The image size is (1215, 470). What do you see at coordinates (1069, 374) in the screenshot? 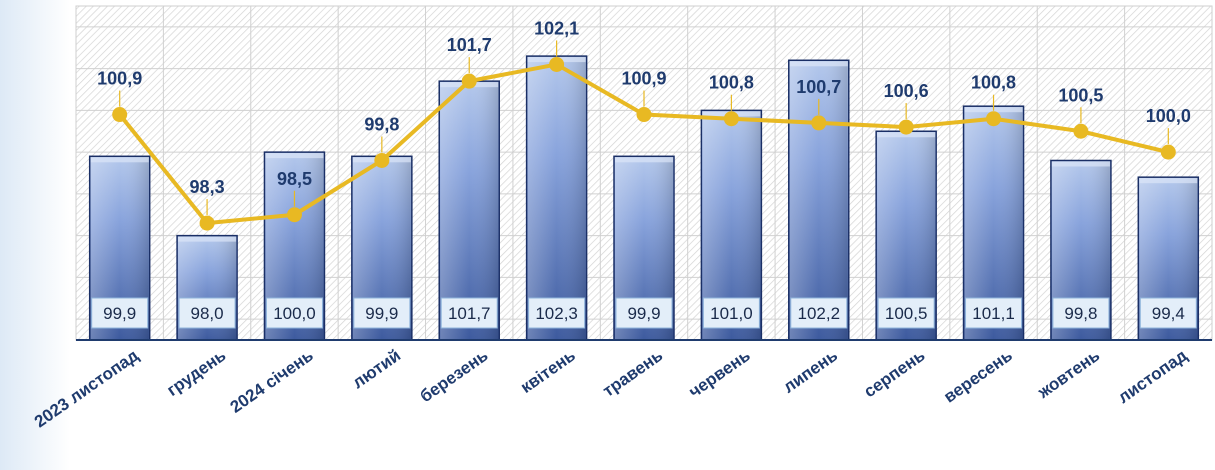
I see `x-tick-label: жовтень` at bounding box center [1069, 374].